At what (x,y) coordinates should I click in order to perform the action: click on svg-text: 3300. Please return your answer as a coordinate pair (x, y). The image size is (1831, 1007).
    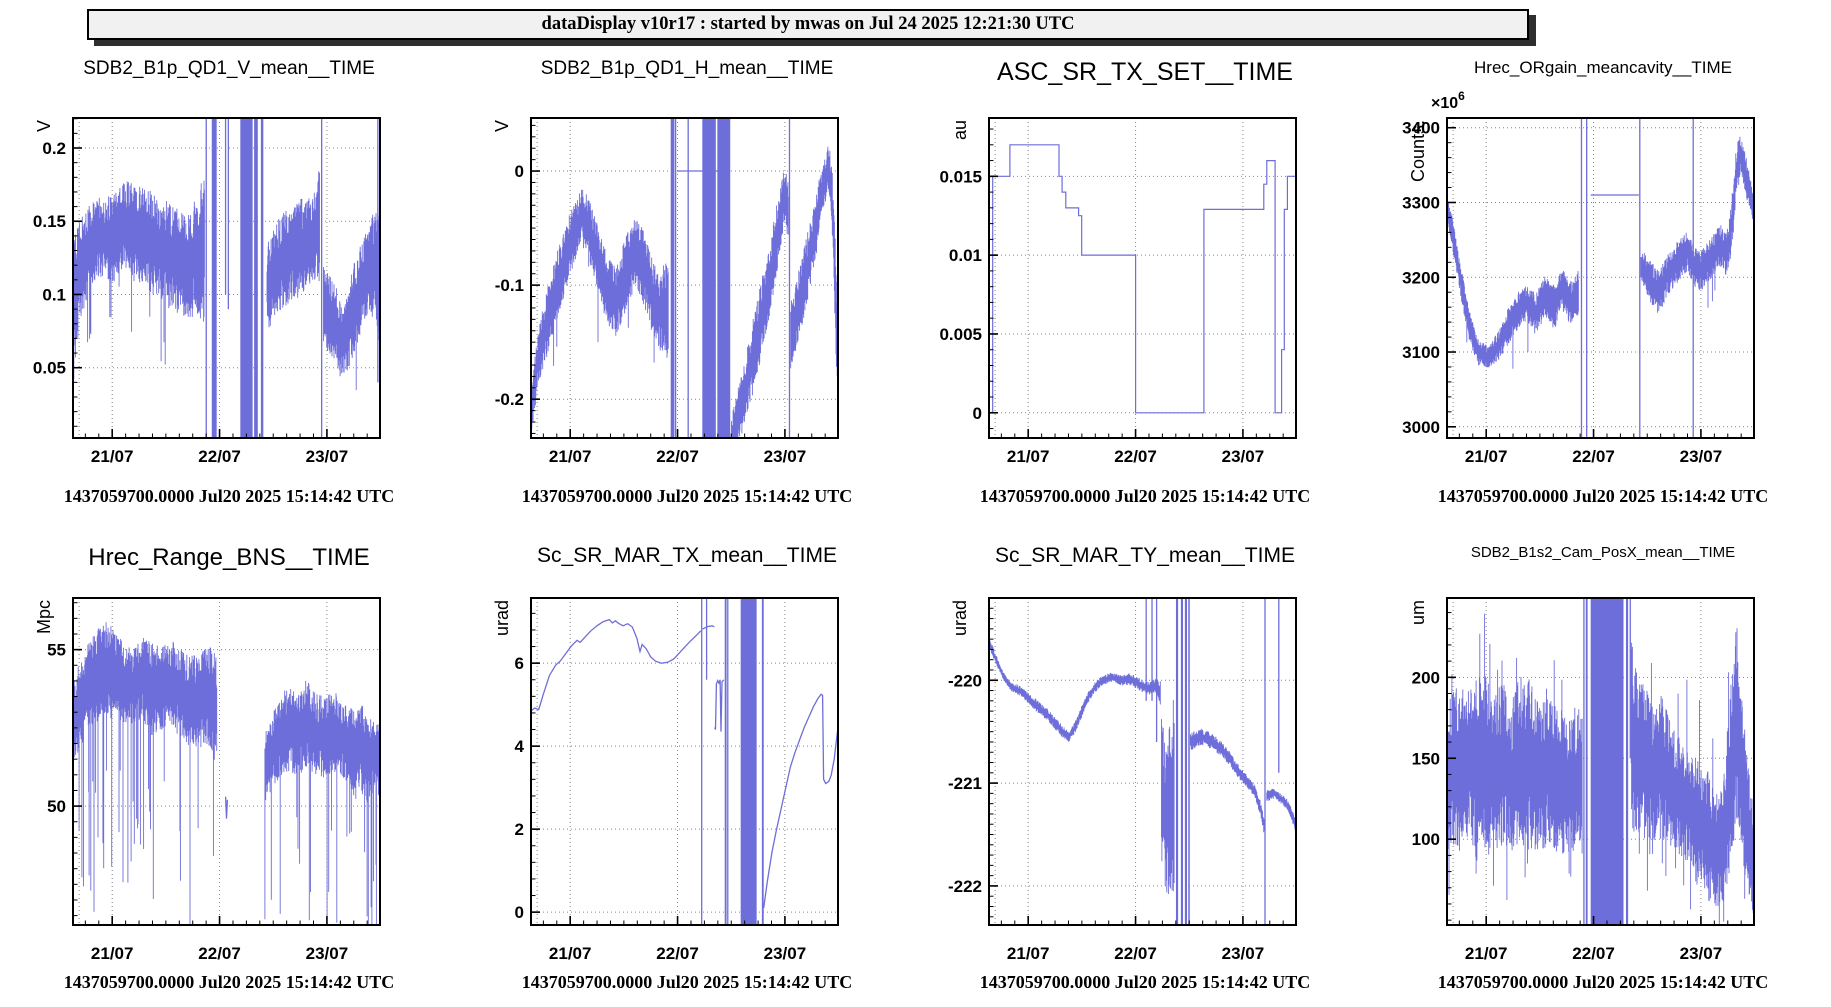
    Looking at the image, I should click on (1421, 202).